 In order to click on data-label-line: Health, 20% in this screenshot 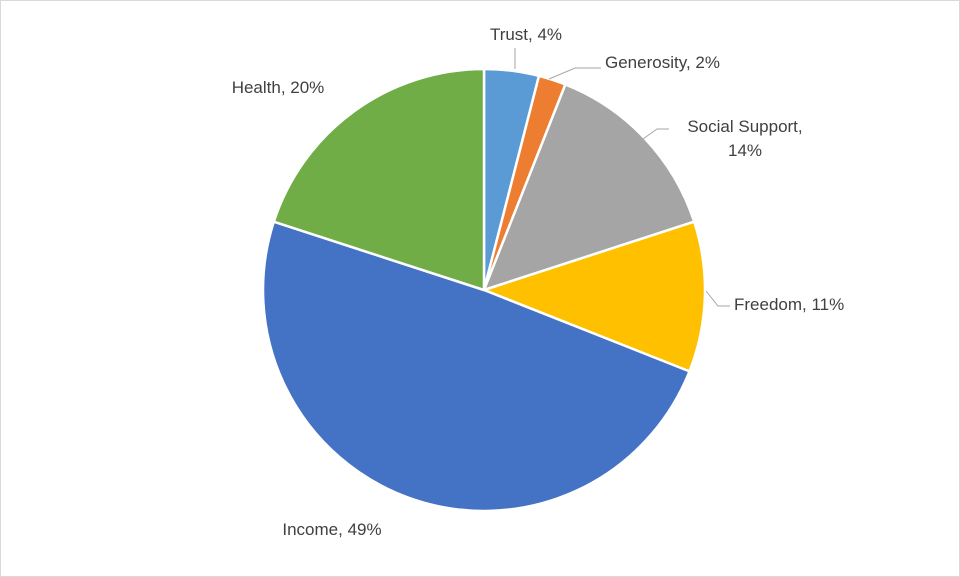, I will do `click(278, 87)`.